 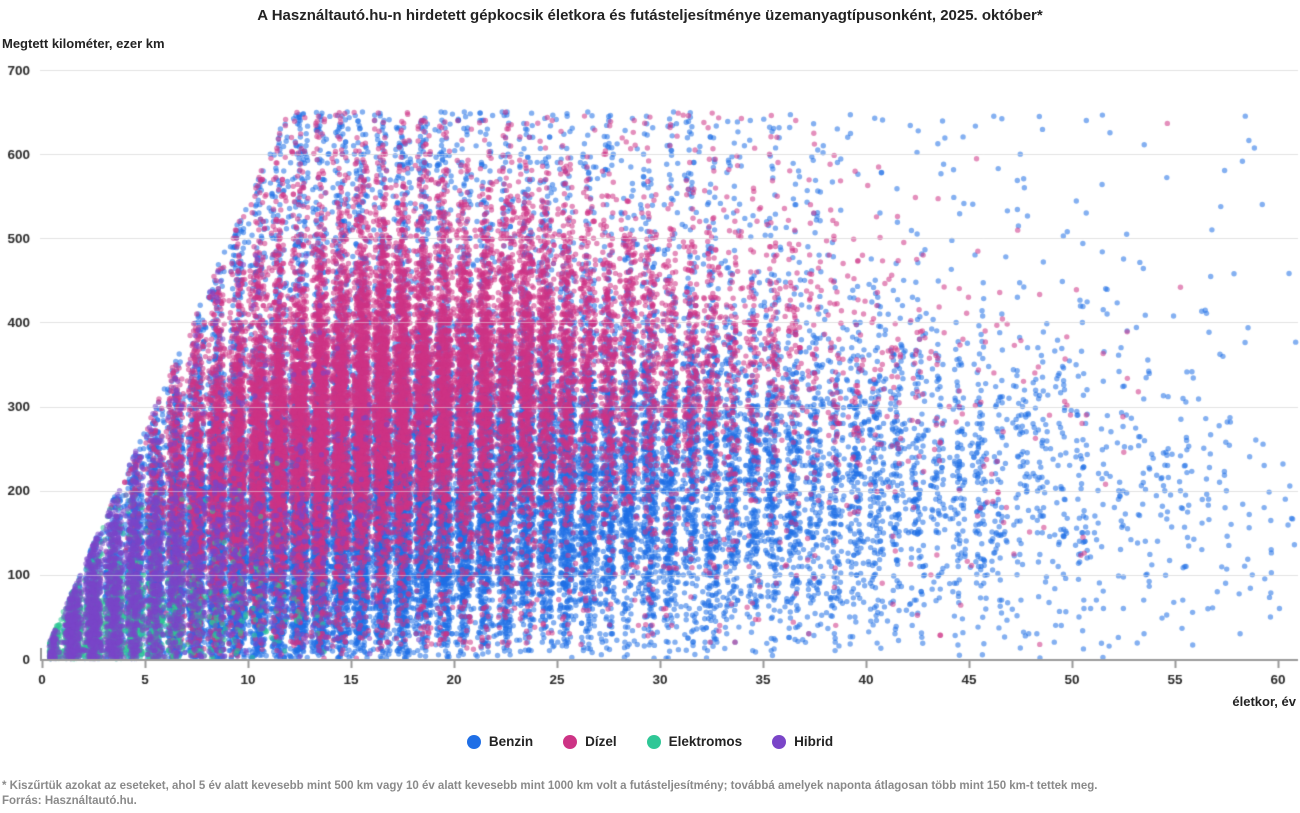 What do you see at coordinates (653, 741) in the screenshot?
I see `legend-dot-elektromos` at bounding box center [653, 741].